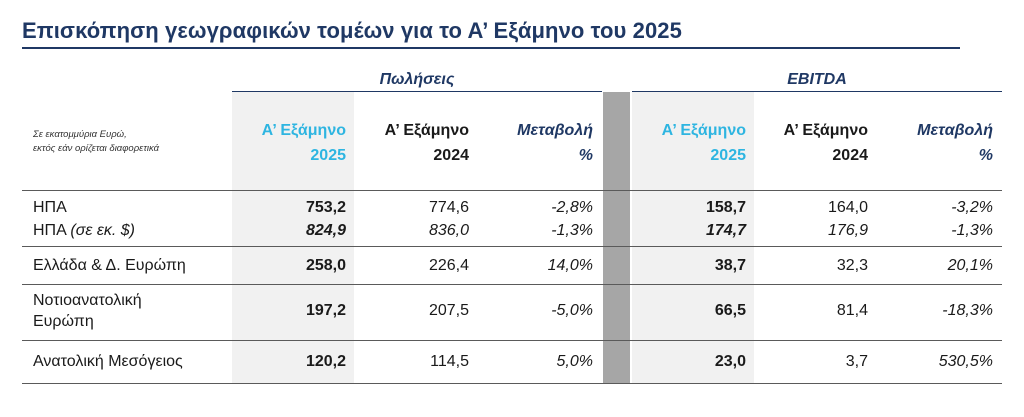  Describe the element at coordinates (725, 230) in the screenshot. I see `ebitda-current-cell: 174,7` at that location.